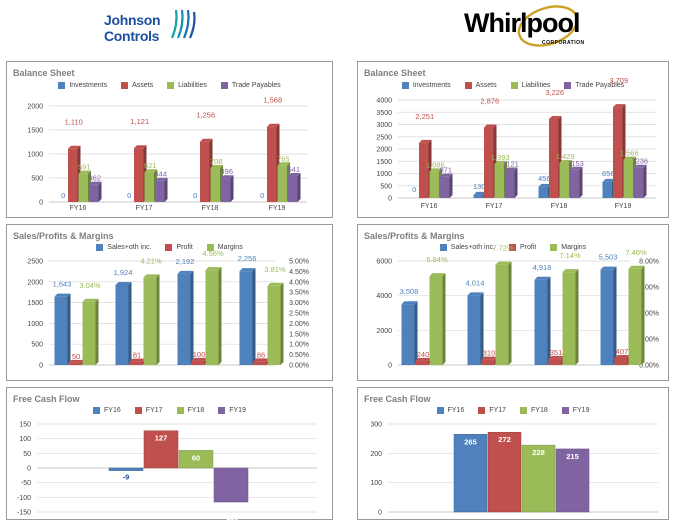 The image size is (680, 527). Describe the element at coordinates (538, 478) in the screenshot. I see `bar-fy18` at that location.